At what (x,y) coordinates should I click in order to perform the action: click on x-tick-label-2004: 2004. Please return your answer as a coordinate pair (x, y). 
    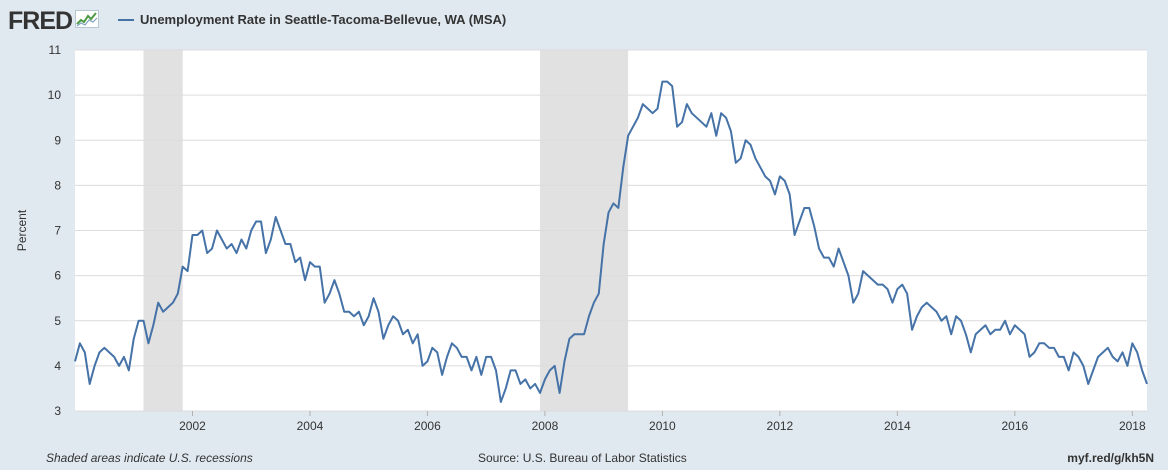
    Looking at the image, I should click on (310, 426).